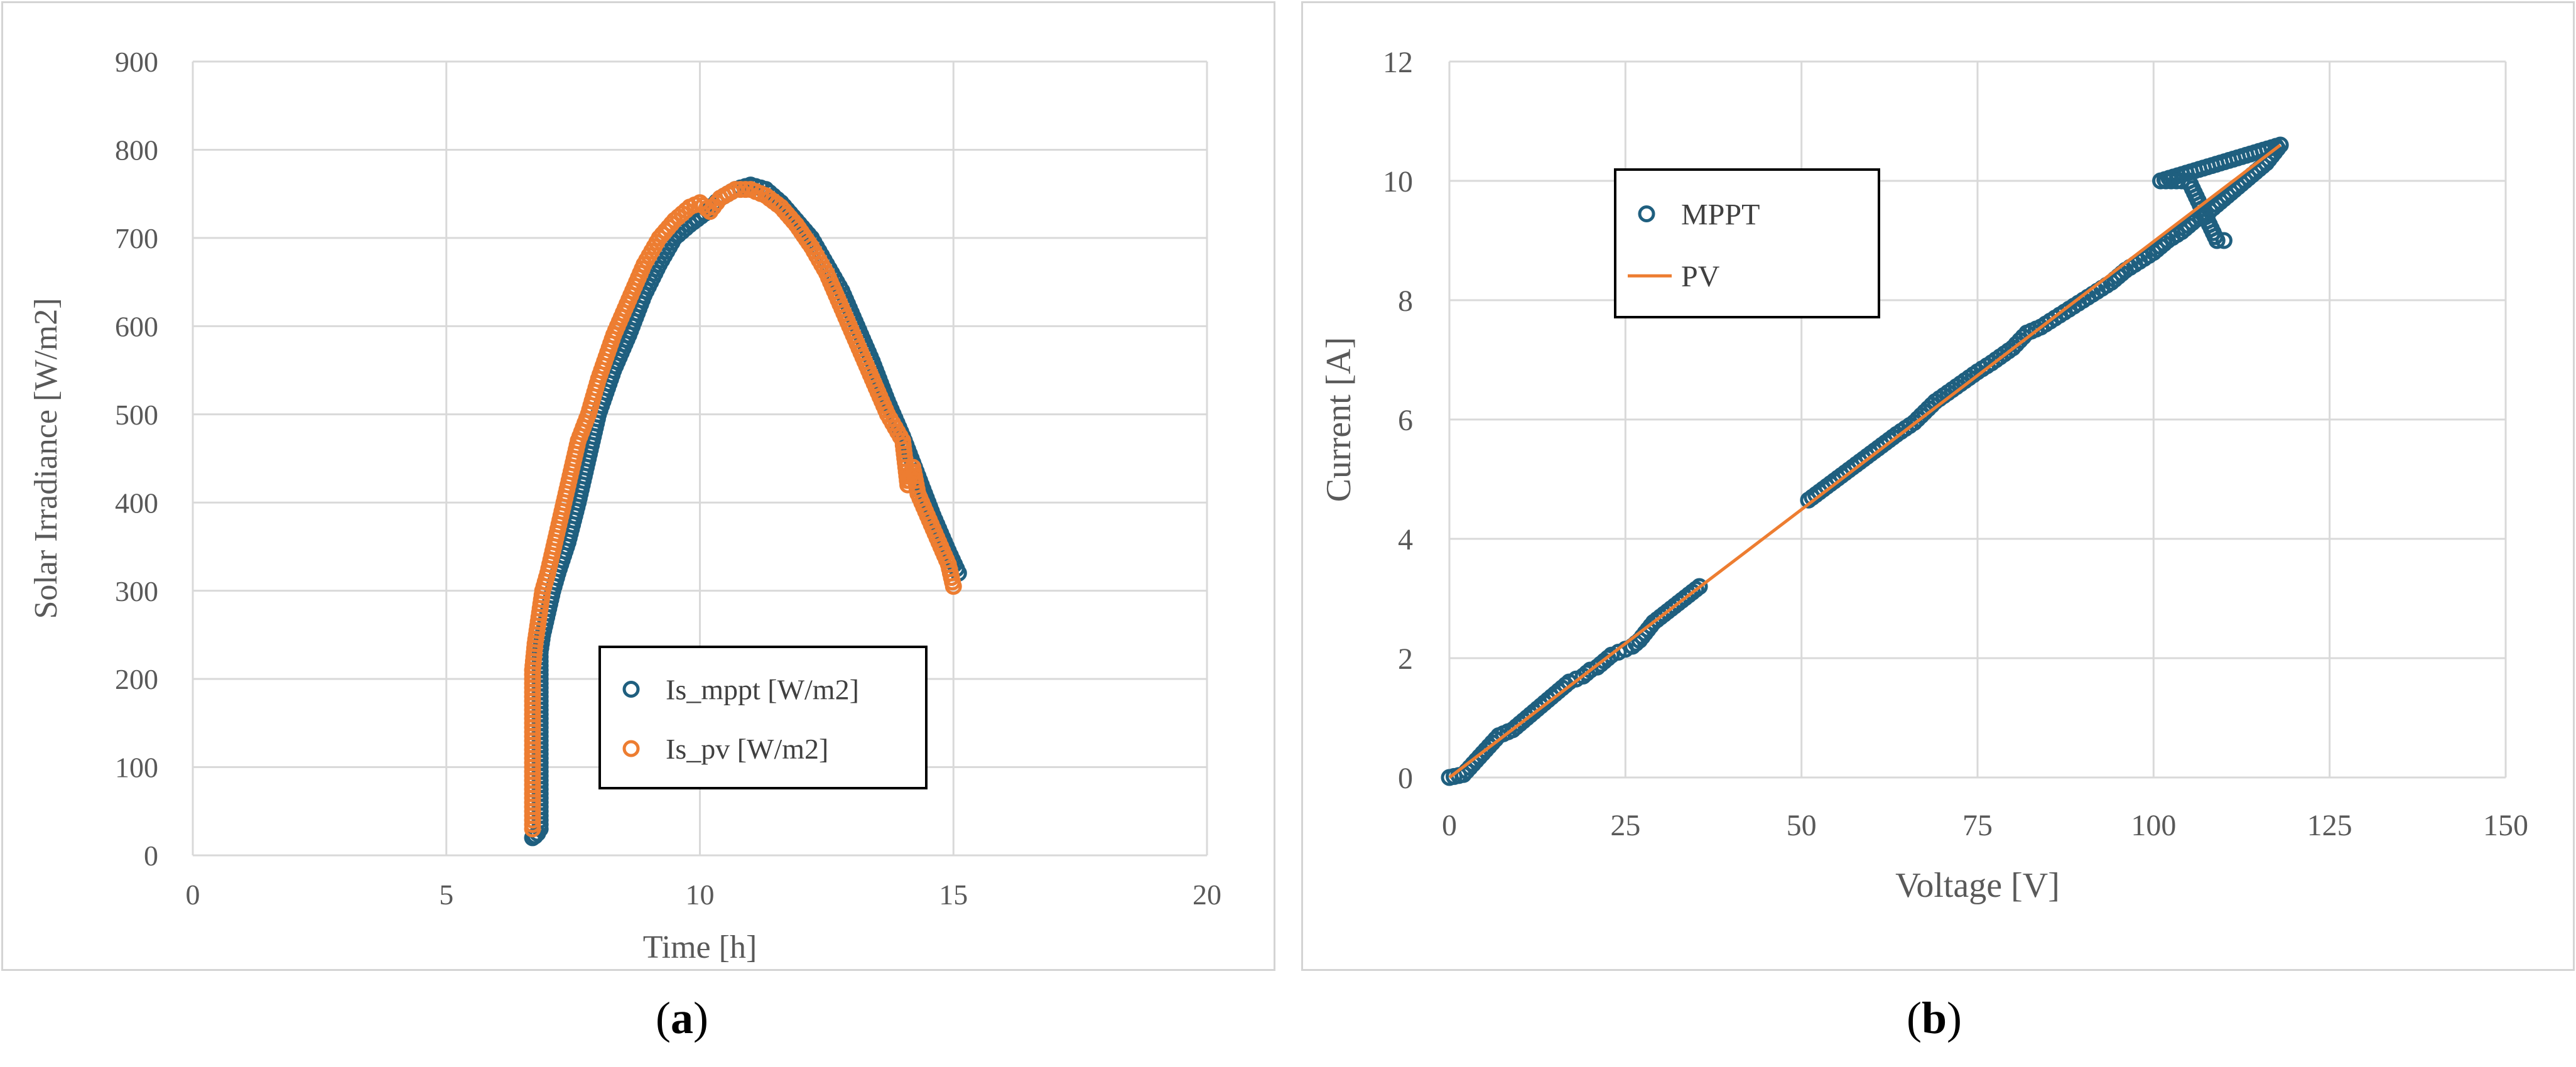 Image resolution: width=2576 pixels, height=1067 pixels. Describe the element at coordinates (1339, 419) in the screenshot. I see `y-axis-label: Current [A]` at that location.